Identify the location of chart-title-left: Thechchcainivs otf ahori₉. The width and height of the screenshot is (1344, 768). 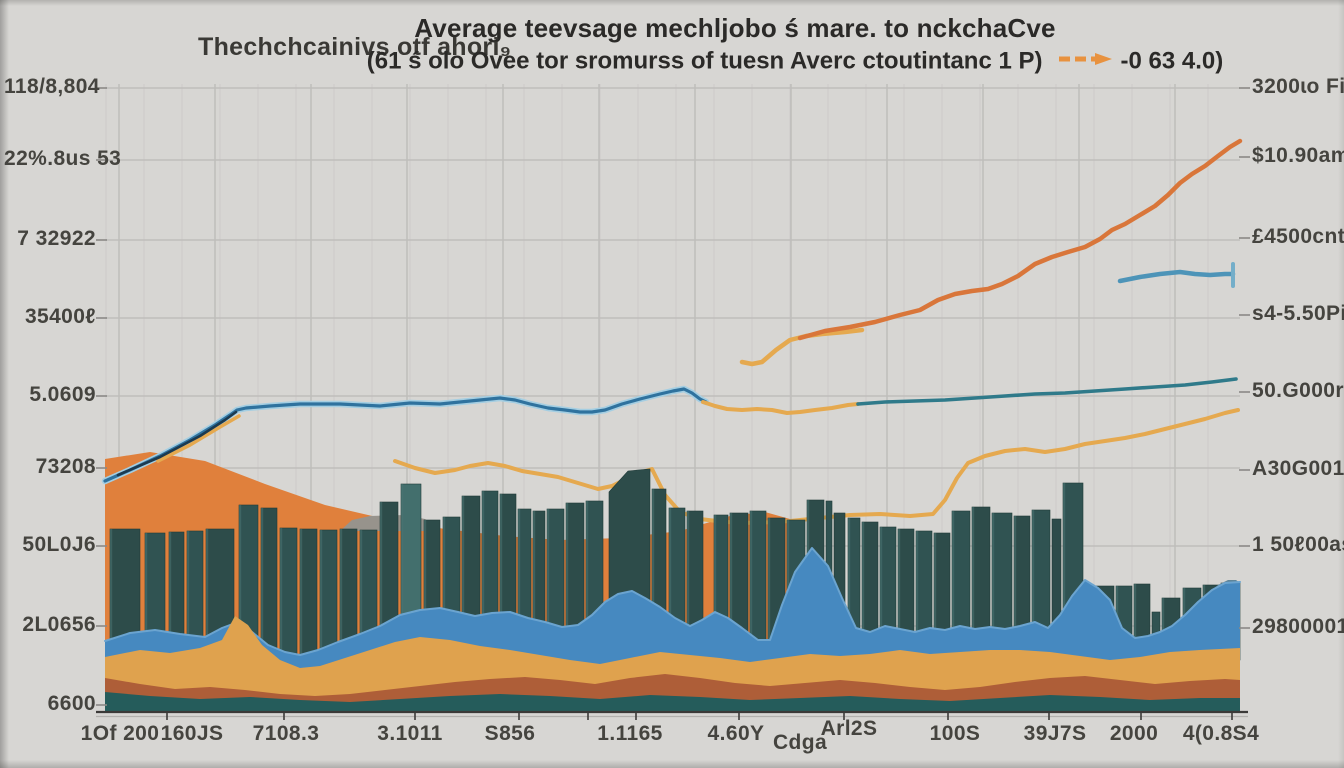
(355, 47).